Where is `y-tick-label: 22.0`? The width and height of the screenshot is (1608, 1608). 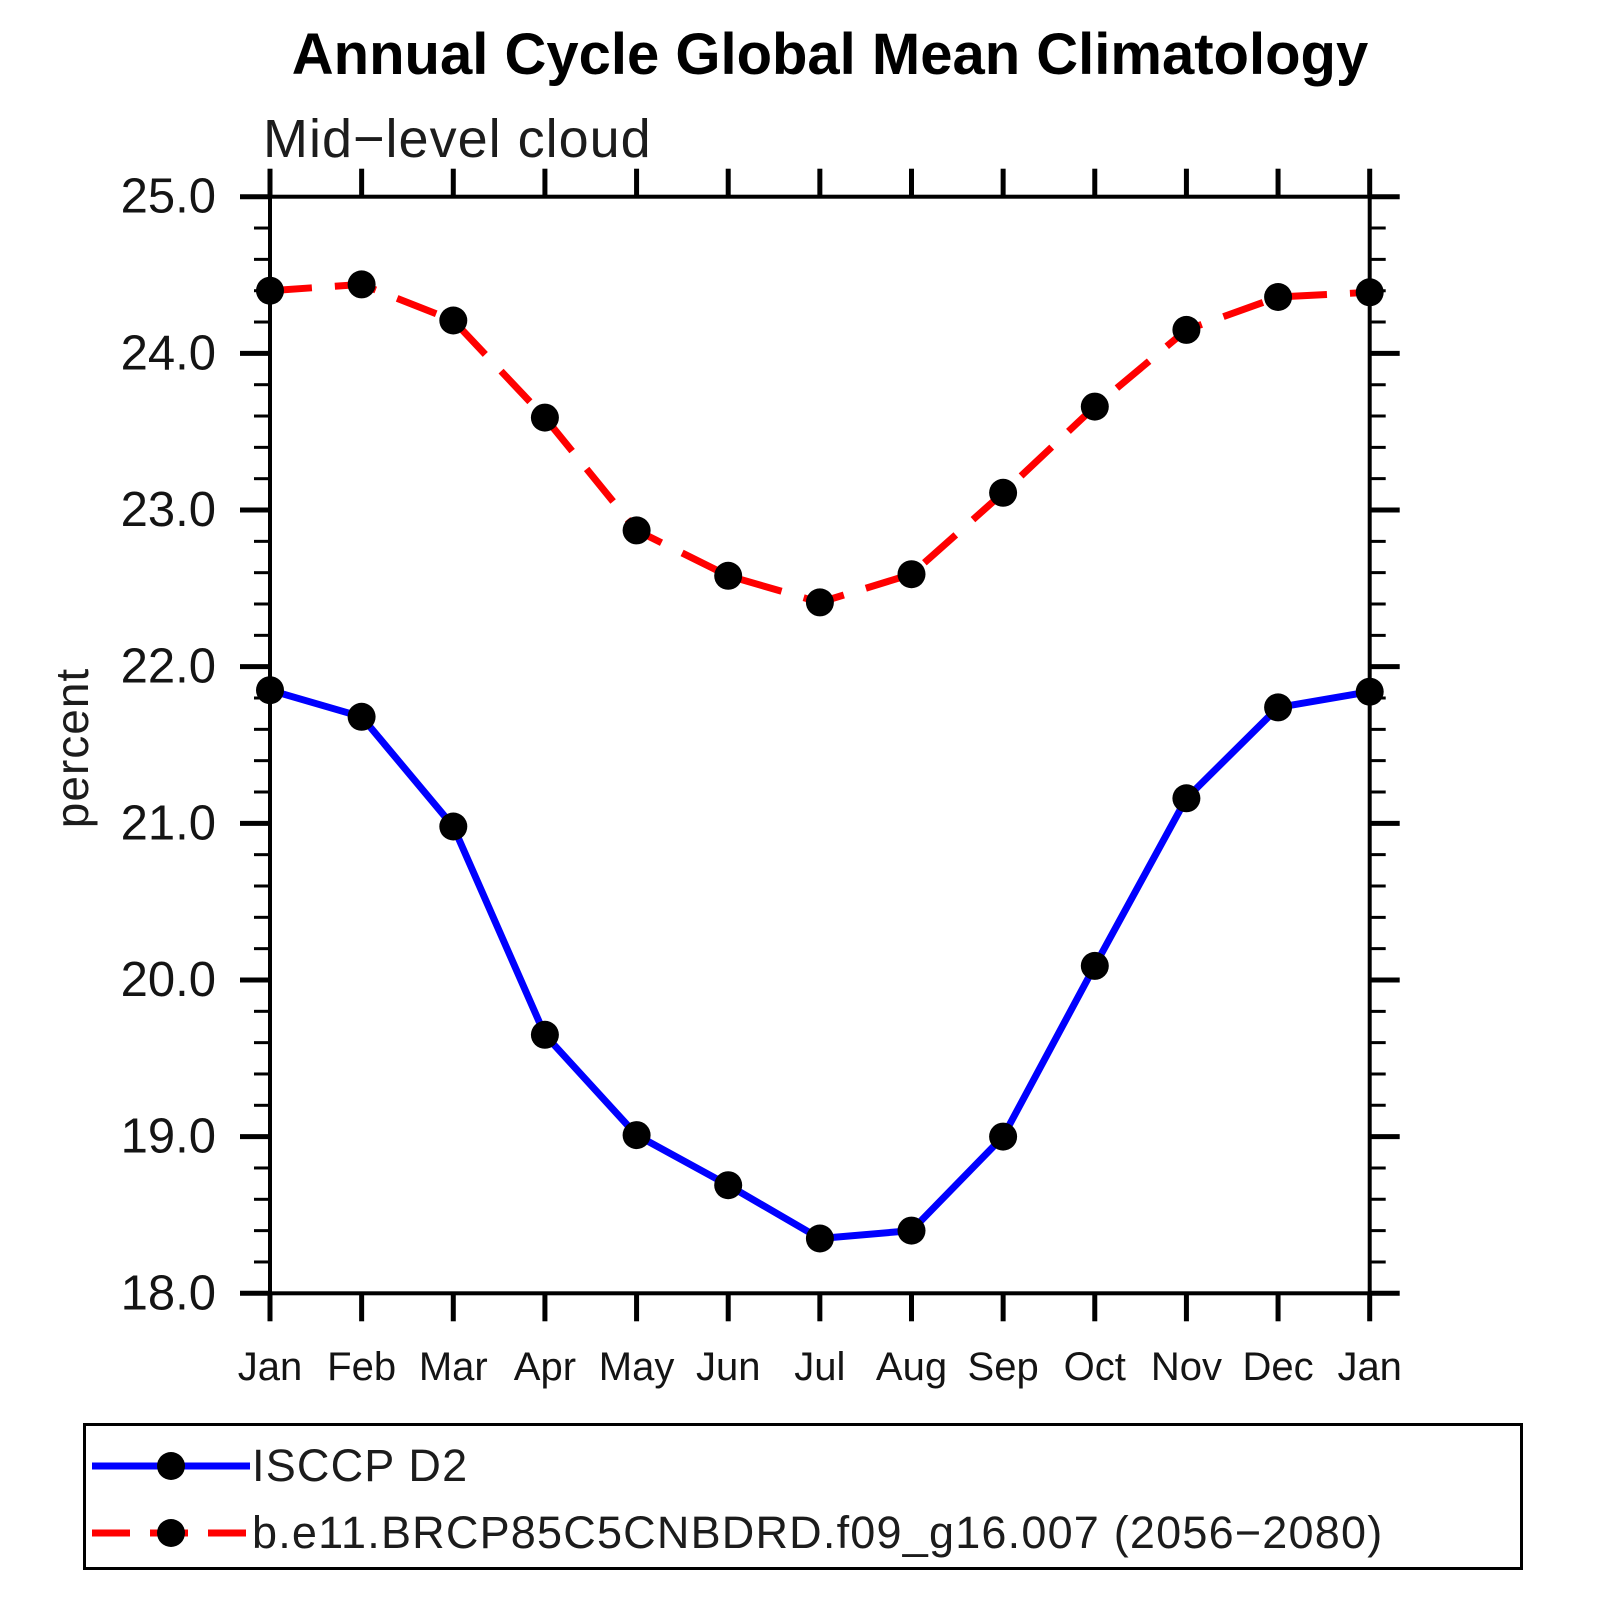
y-tick-label: 22.0 is located at coordinates (168, 667).